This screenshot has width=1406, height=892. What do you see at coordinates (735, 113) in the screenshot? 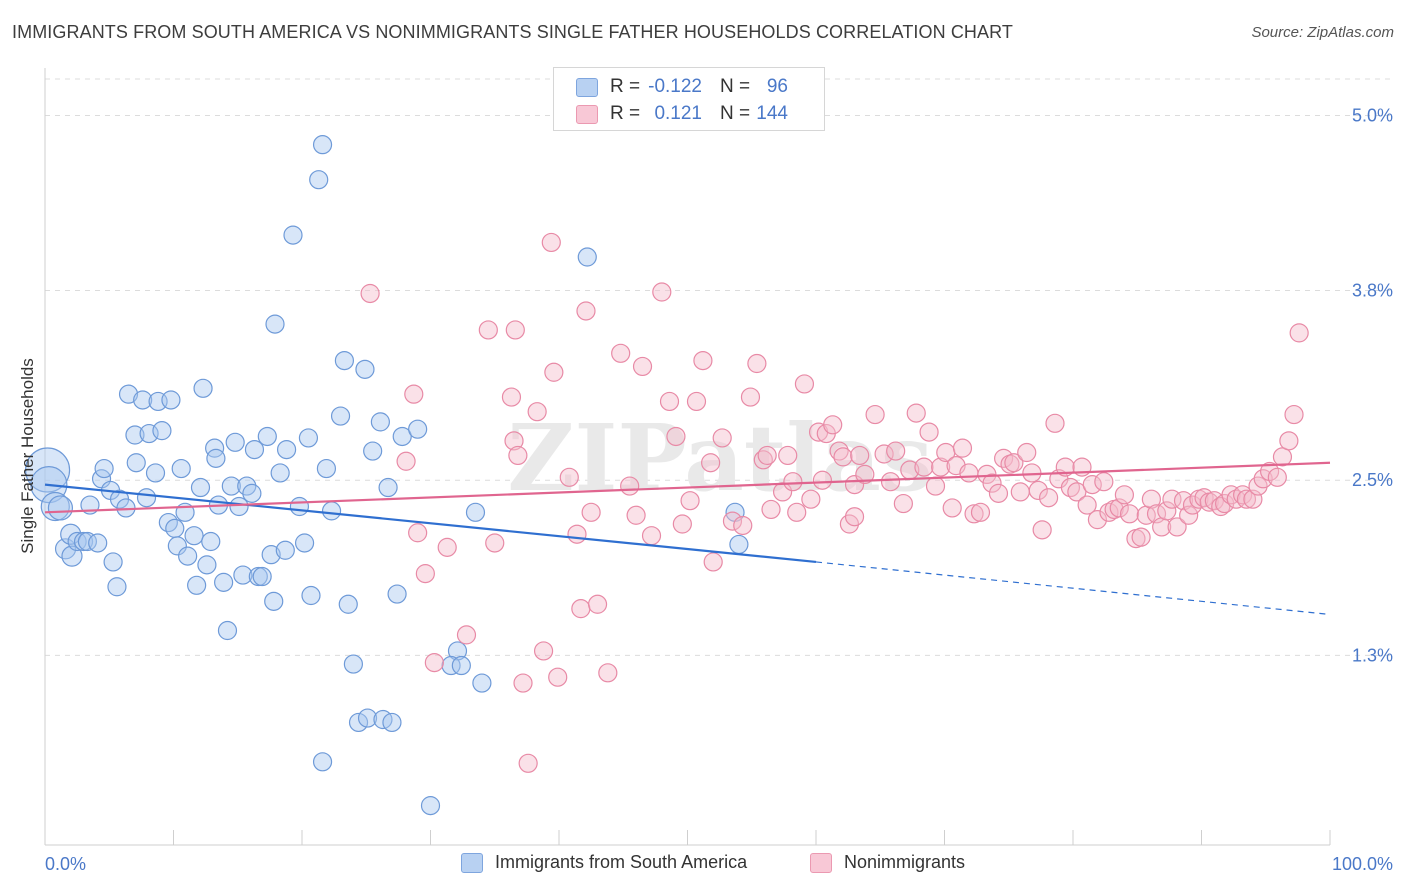
I see `legend-n-label: N =` at bounding box center [735, 113].